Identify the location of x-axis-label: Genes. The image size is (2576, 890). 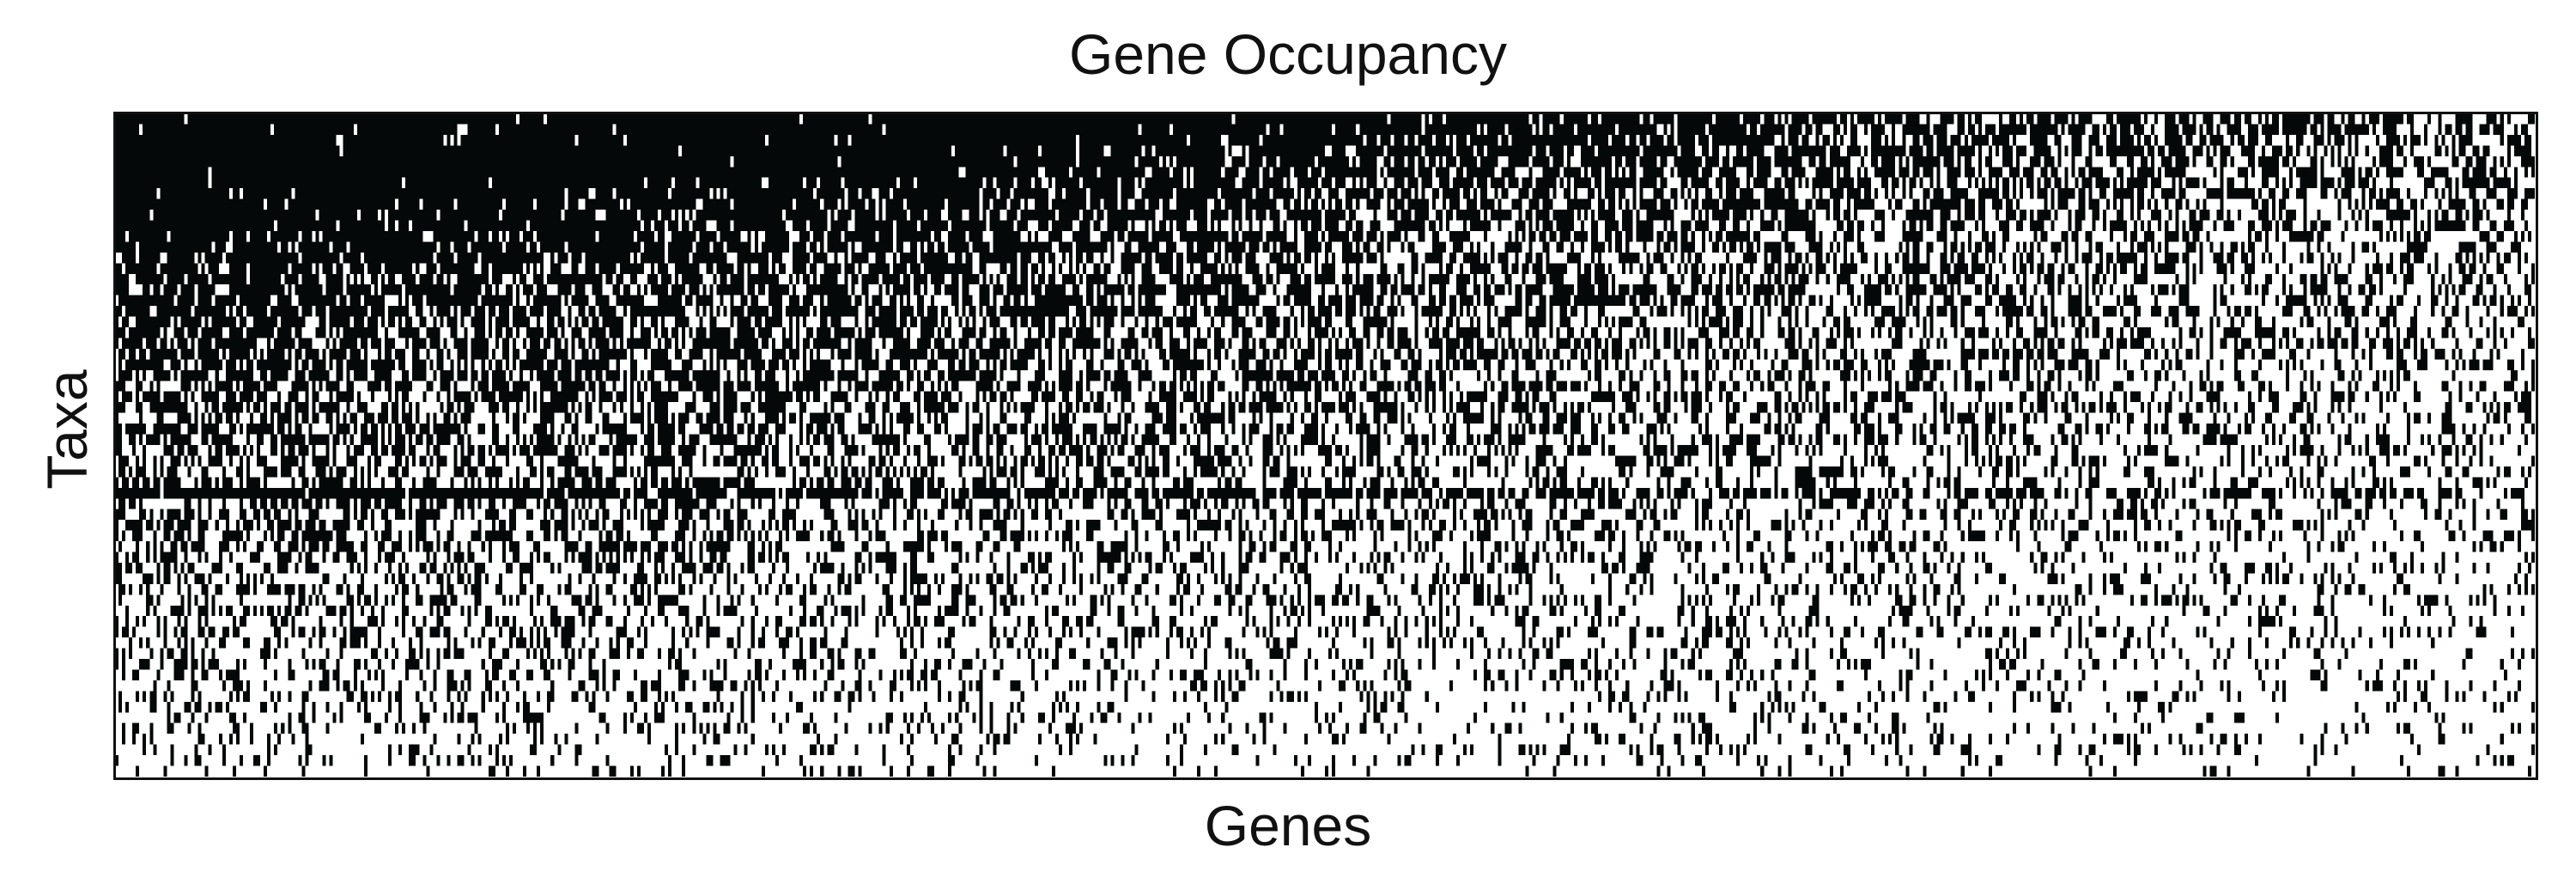
(1288, 825).